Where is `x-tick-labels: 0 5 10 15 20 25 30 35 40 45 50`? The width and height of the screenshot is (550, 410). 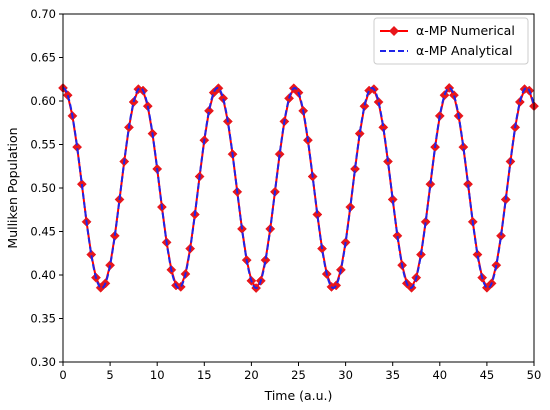
x-tick-labels: 0 5 10 15 20 25 30 35 40 45 50 is located at coordinates (300, 375).